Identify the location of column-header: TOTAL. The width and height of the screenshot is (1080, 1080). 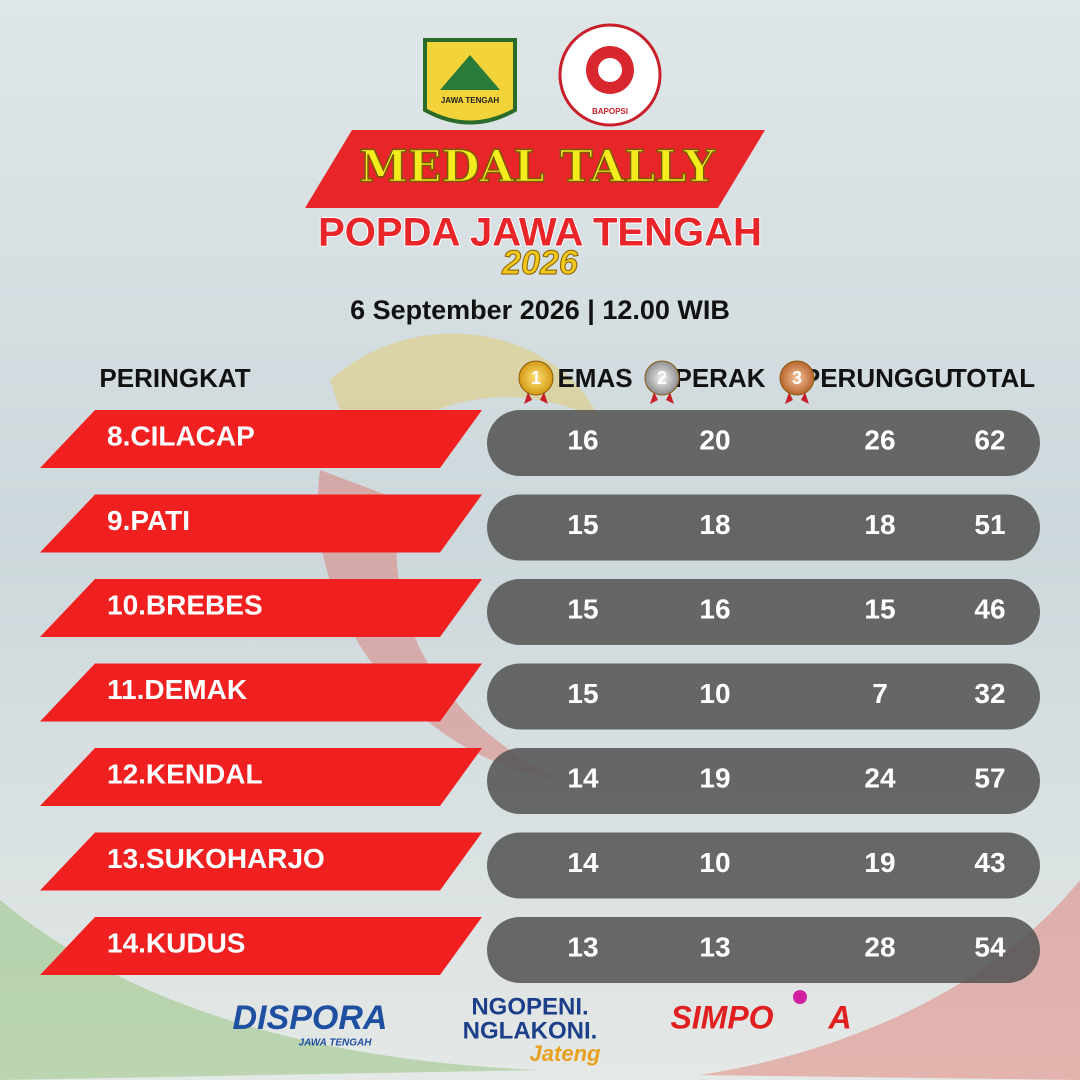
(993, 378).